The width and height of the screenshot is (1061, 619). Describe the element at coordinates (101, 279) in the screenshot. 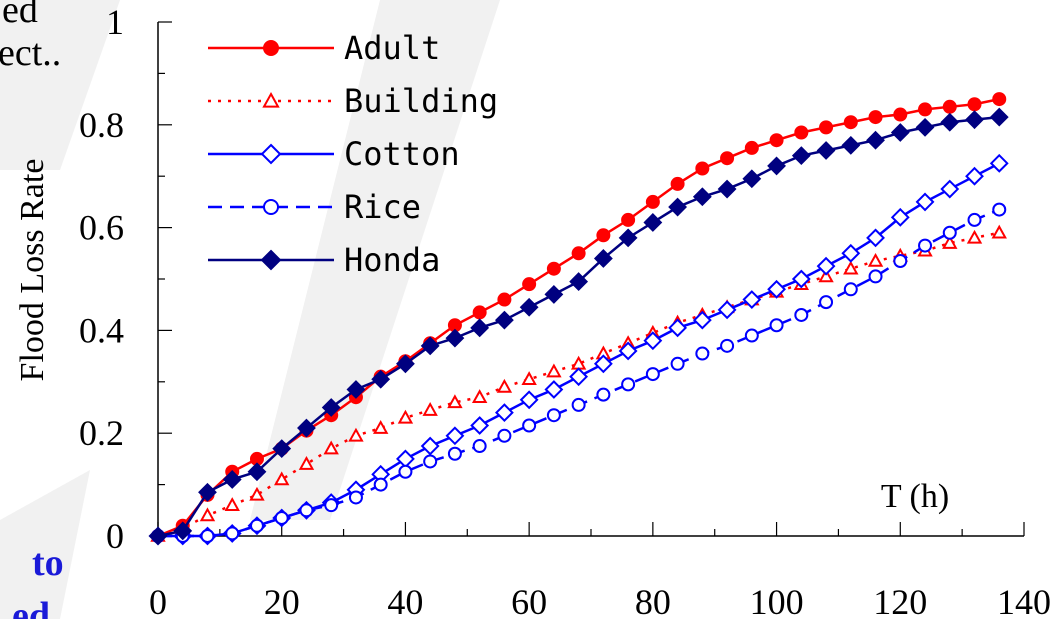

I see `y-tick-labels: 0 0.2 0.4 0.6 0.8 1` at that location.